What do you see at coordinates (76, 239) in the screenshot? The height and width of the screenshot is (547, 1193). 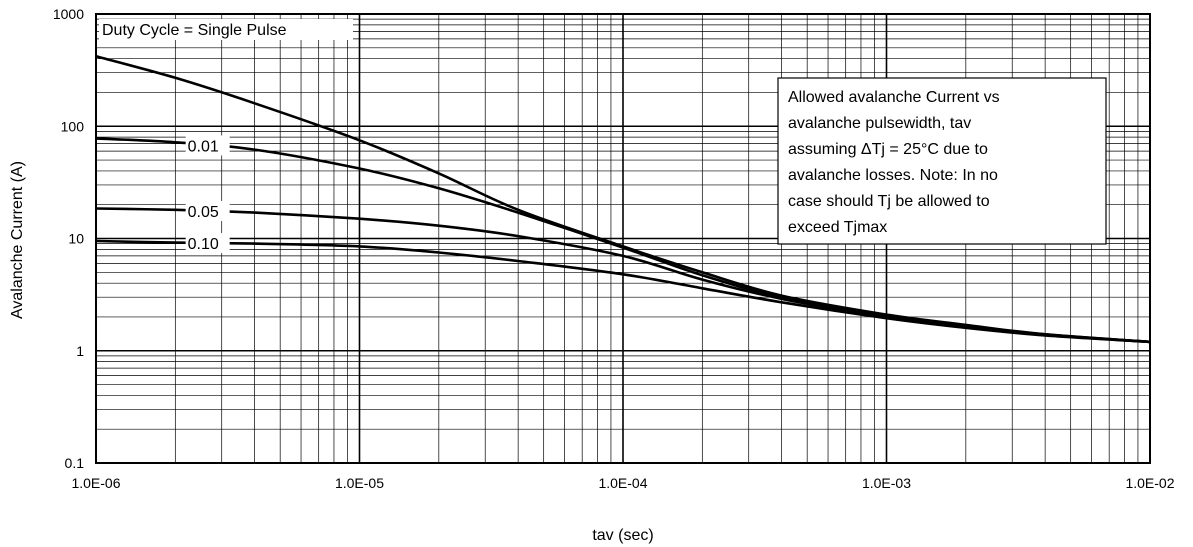 I see `y-tick-label: 10` at bounding box center [76, 239].